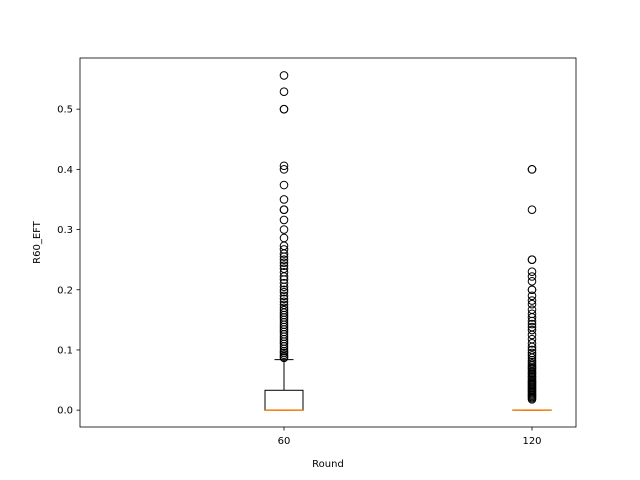 The height and width of the screenshot is (480, 640). I want to click on y-tick-label: 0.4, so click(65, 170).